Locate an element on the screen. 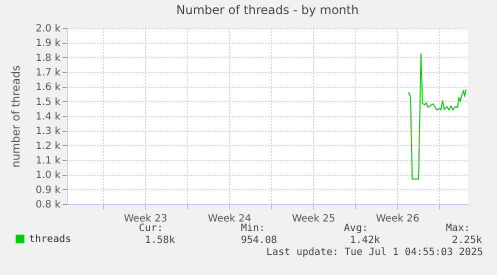 The width and height of the screenshot is (497, 275). chart-title: Number of threads - by month is located at coordinates (267, 10).